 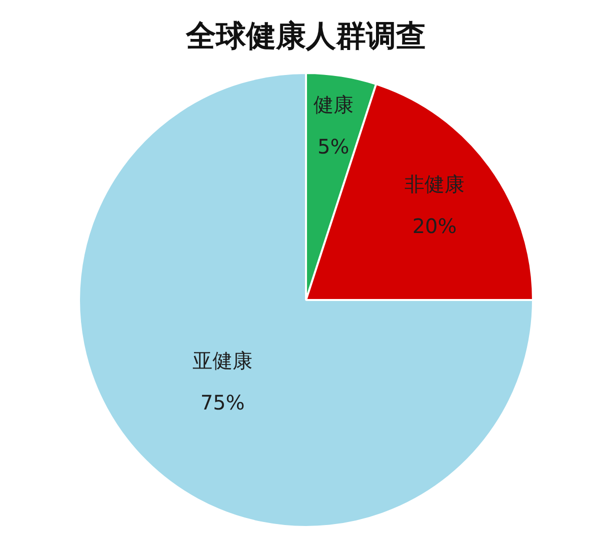 I want to click on data-label: 20%, so click(x=434, y=226).